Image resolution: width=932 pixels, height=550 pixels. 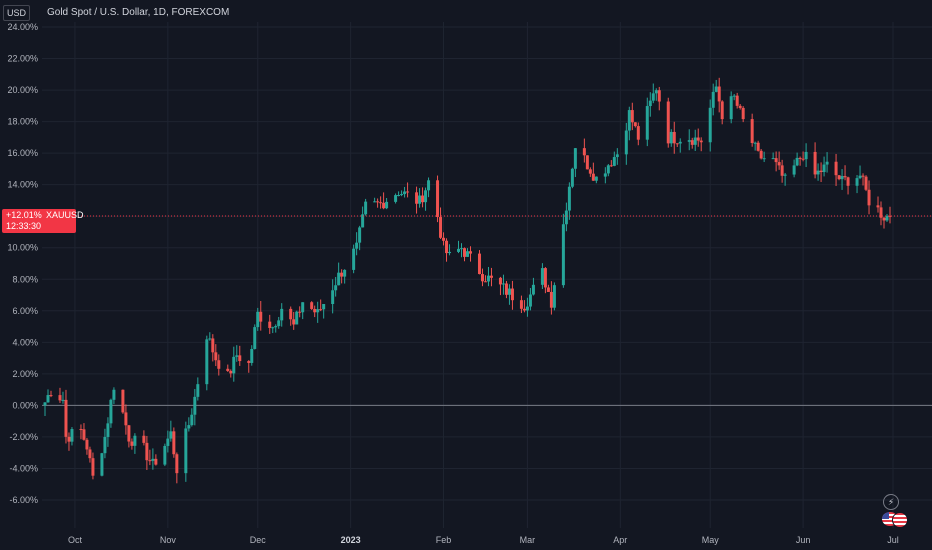 I want to click on x-tick-label: Feb, so click(x=444, y=540).